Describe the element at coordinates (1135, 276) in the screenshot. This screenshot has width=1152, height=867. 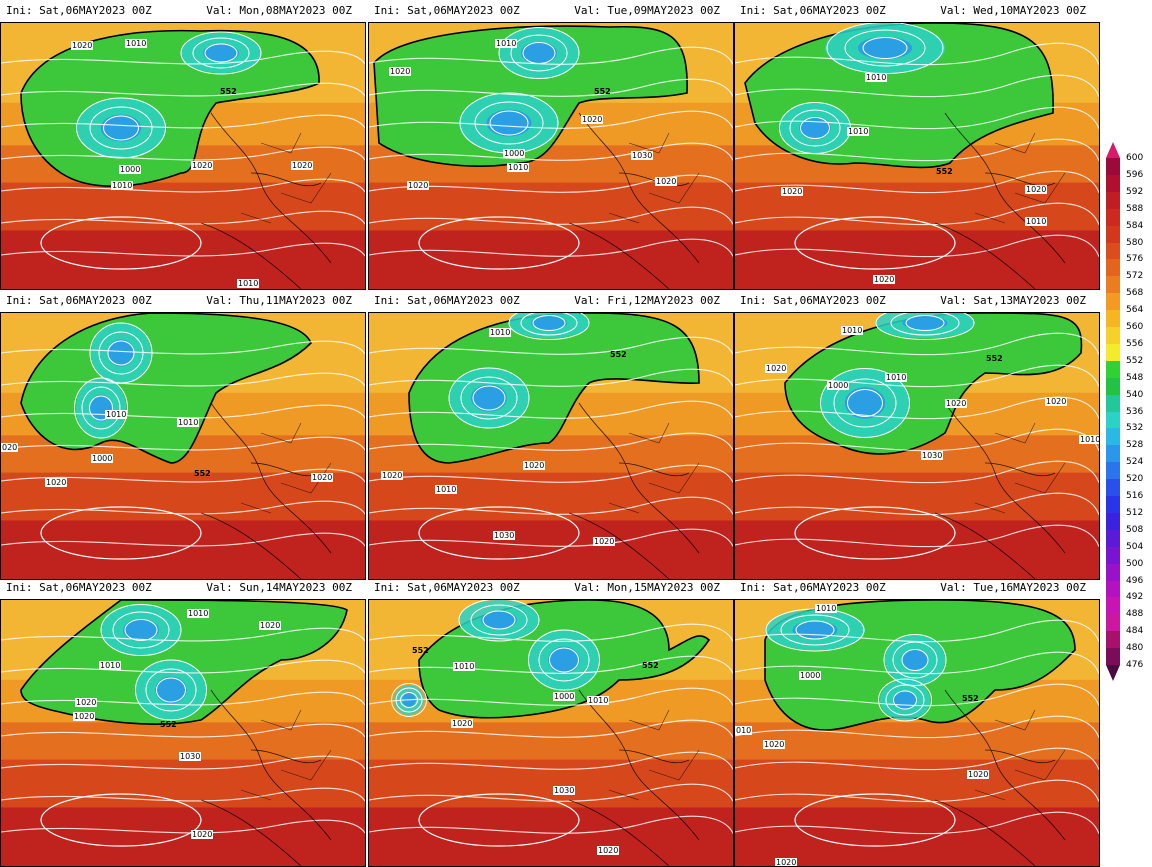
I see `colorbar-tick-label: 572` at that location.